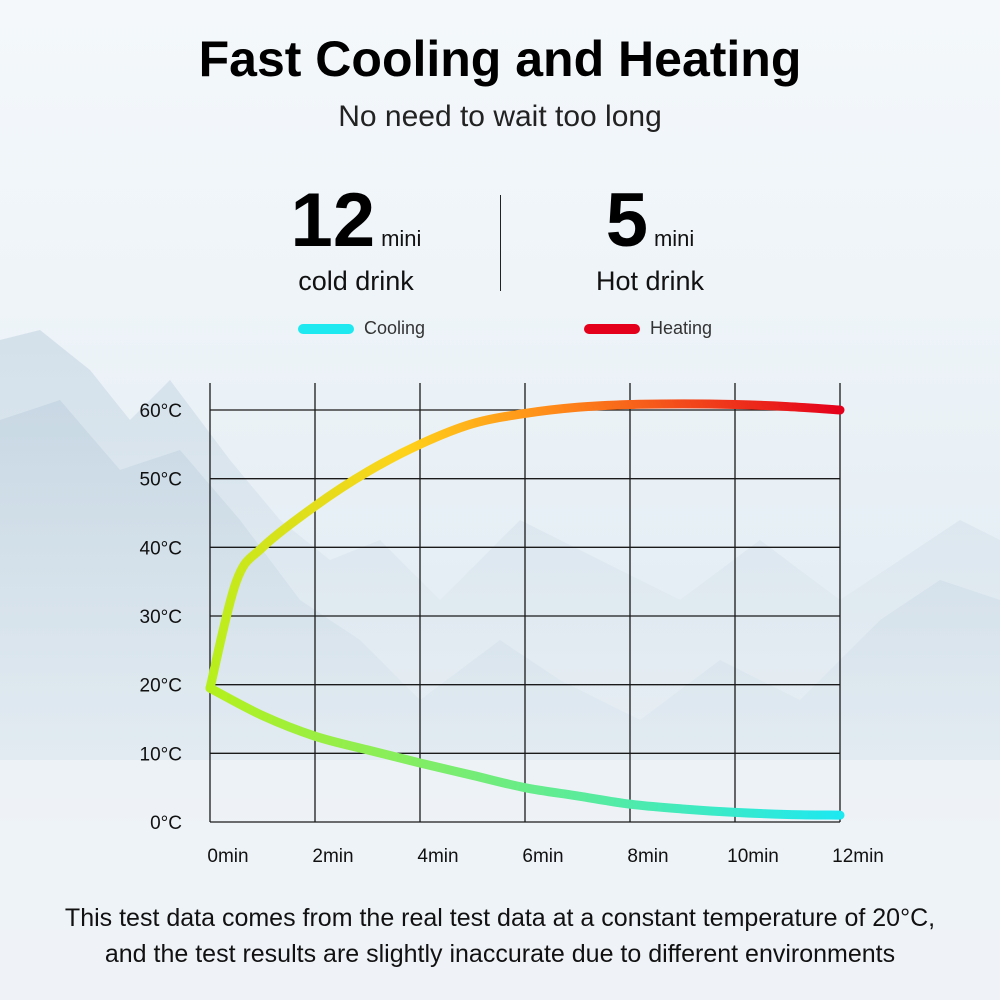  I want to click on y-tick-label: 40°C, so click(161, 548).